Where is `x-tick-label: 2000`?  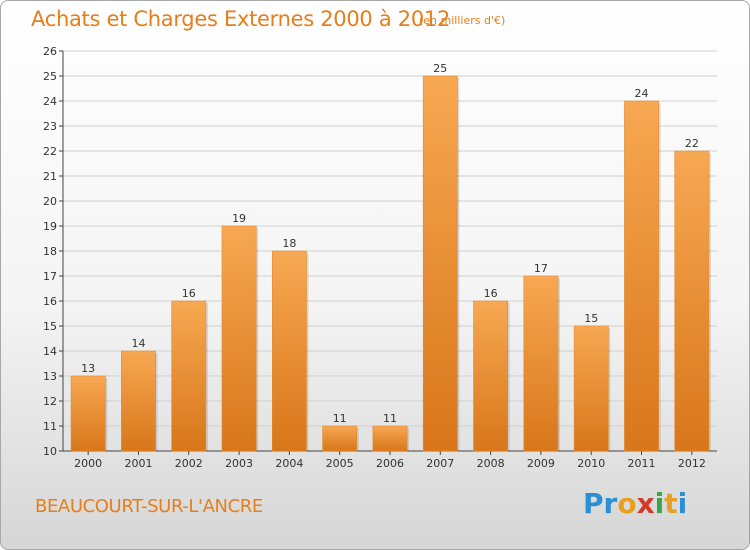 x-tick-label: 2000 is located at coordinates (88, 463).